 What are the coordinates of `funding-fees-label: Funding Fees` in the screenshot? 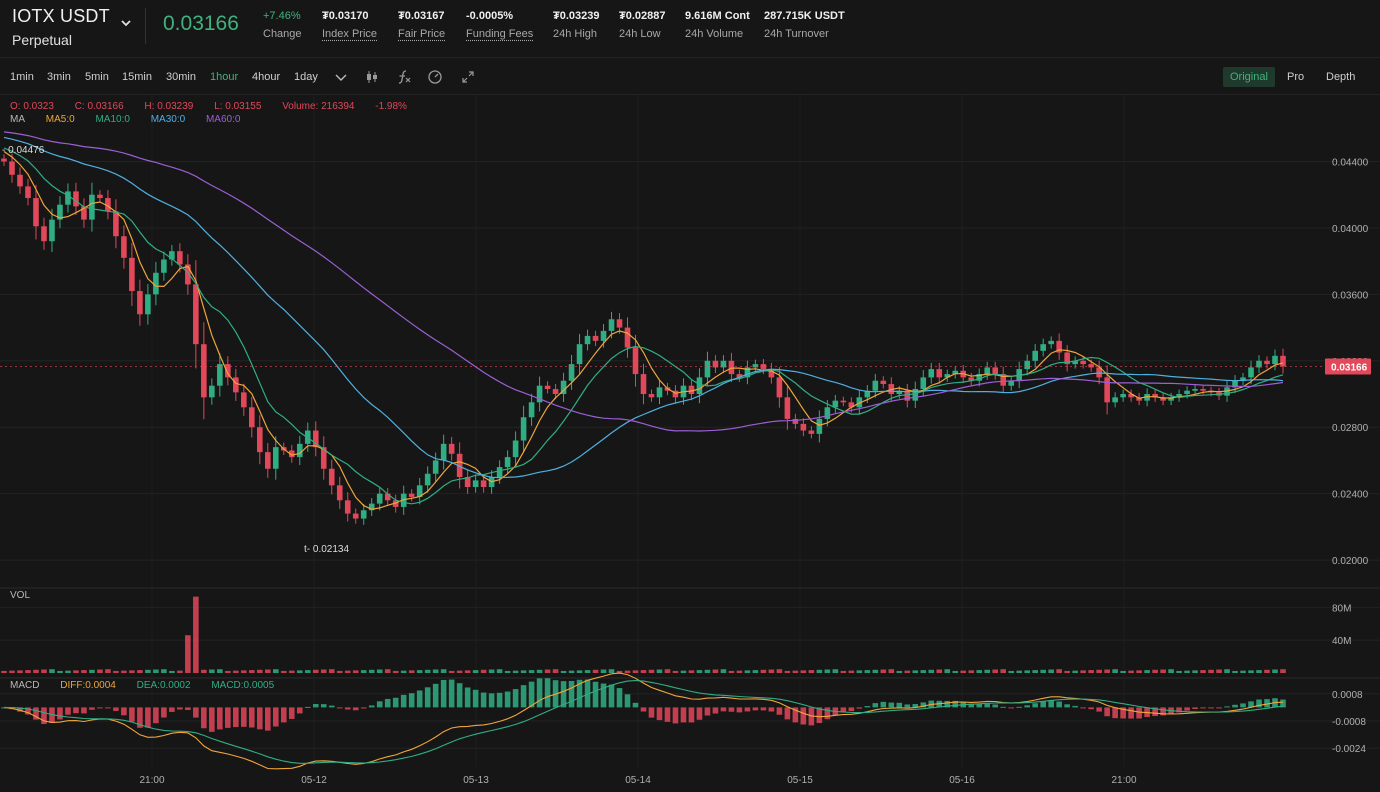 It's located at (500, 34).